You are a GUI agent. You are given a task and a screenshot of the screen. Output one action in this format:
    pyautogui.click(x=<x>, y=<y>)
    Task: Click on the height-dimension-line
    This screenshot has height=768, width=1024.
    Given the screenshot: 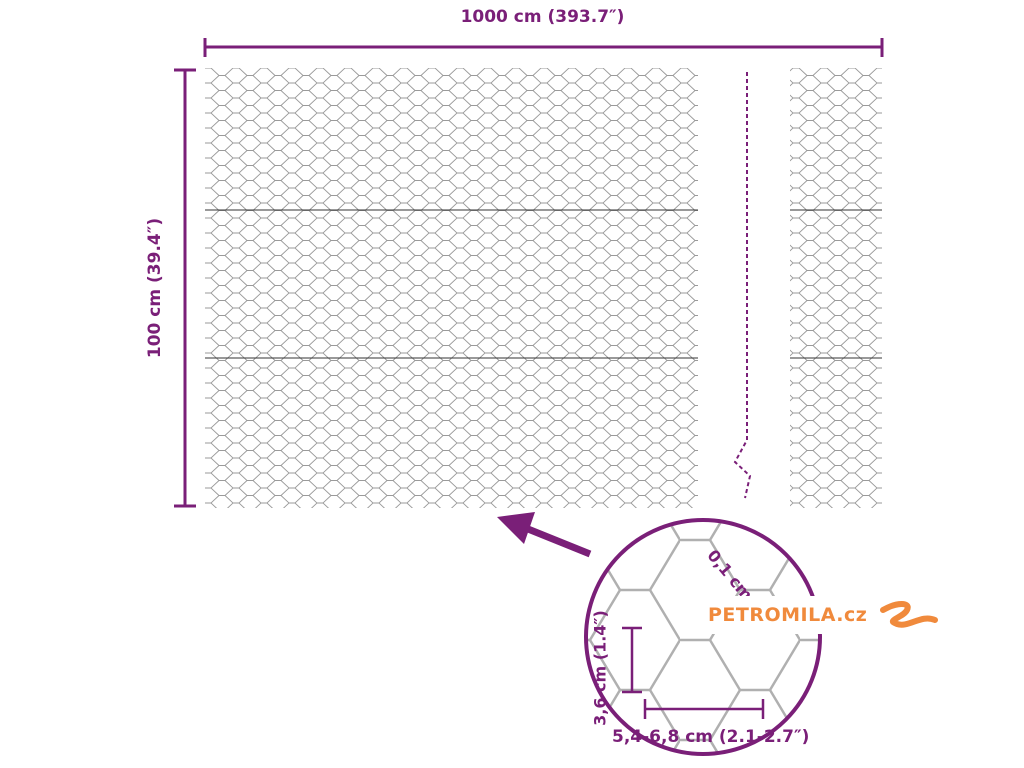 What is the action you would take?
    pyautogui.click(x=185, y=288)
    